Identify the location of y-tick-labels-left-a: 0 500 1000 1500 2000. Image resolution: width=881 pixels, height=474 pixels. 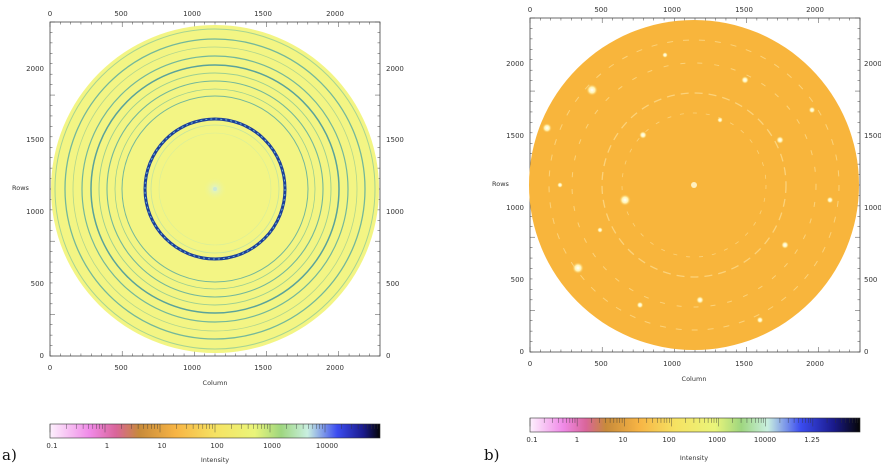
(35, 212).